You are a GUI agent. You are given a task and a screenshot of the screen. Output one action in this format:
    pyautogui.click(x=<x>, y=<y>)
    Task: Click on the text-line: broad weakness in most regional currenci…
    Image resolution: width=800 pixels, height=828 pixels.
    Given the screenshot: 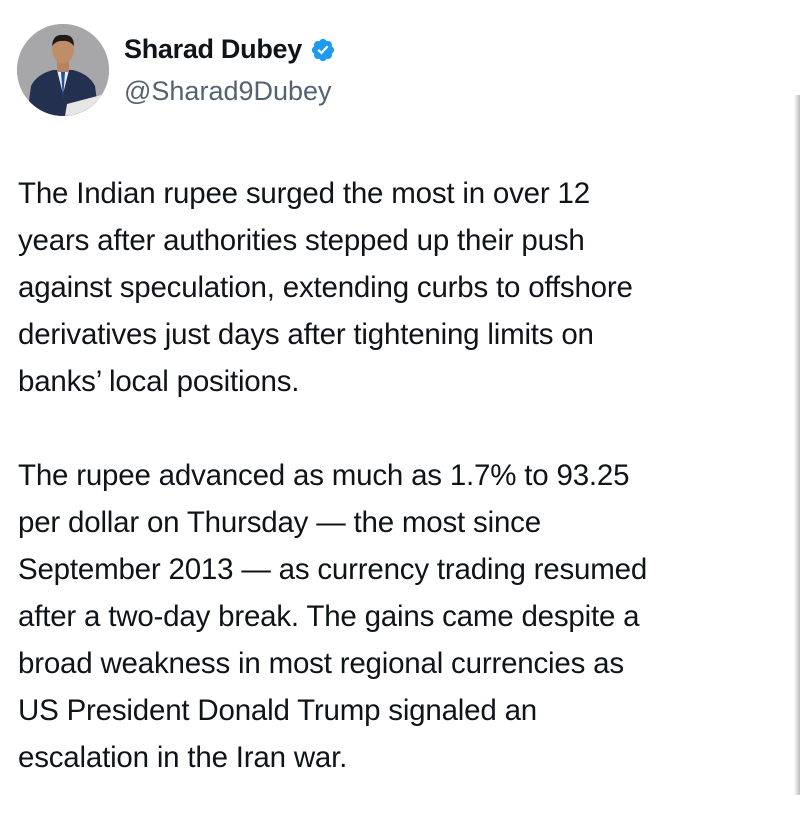 What is the action you would take?
    pyautogui.click(x=321, y=663)
    